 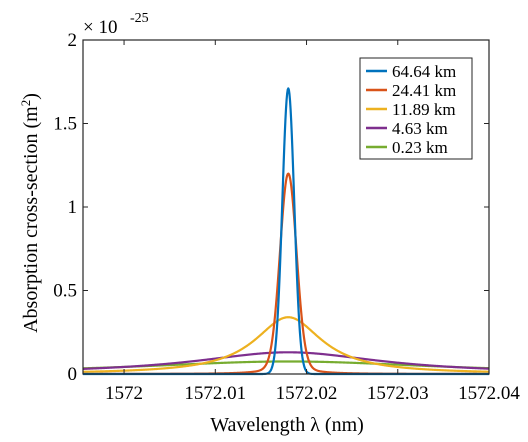 I want to click on y-tick-label: 1.5, so click(x=65, y=124).